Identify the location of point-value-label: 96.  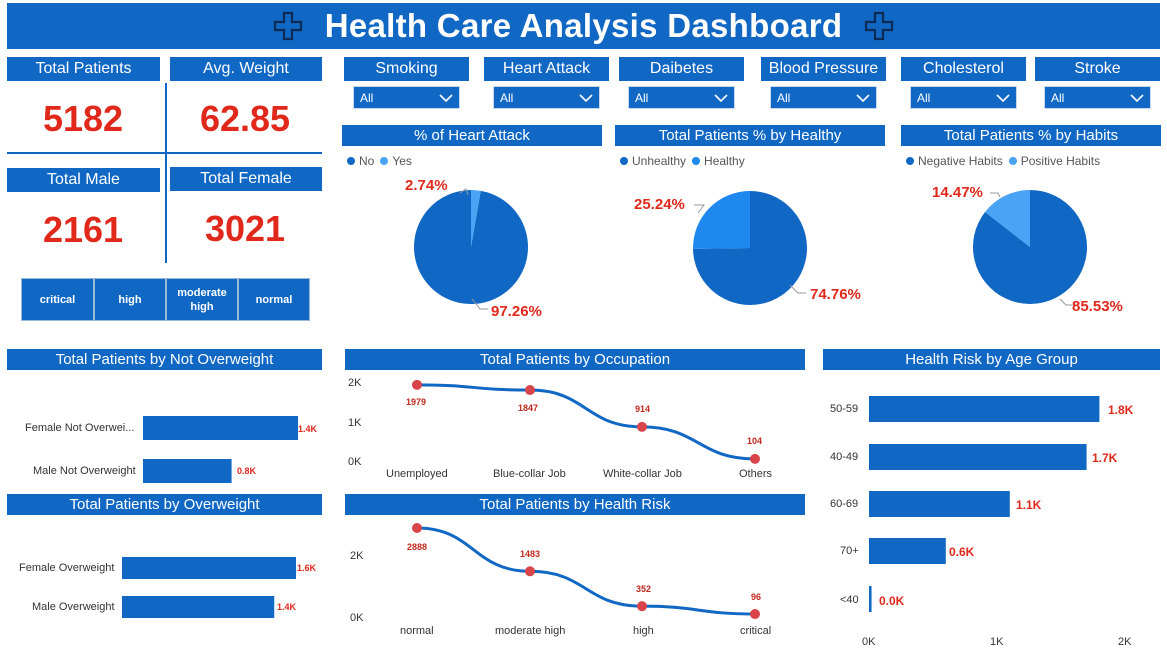
(756, 597).